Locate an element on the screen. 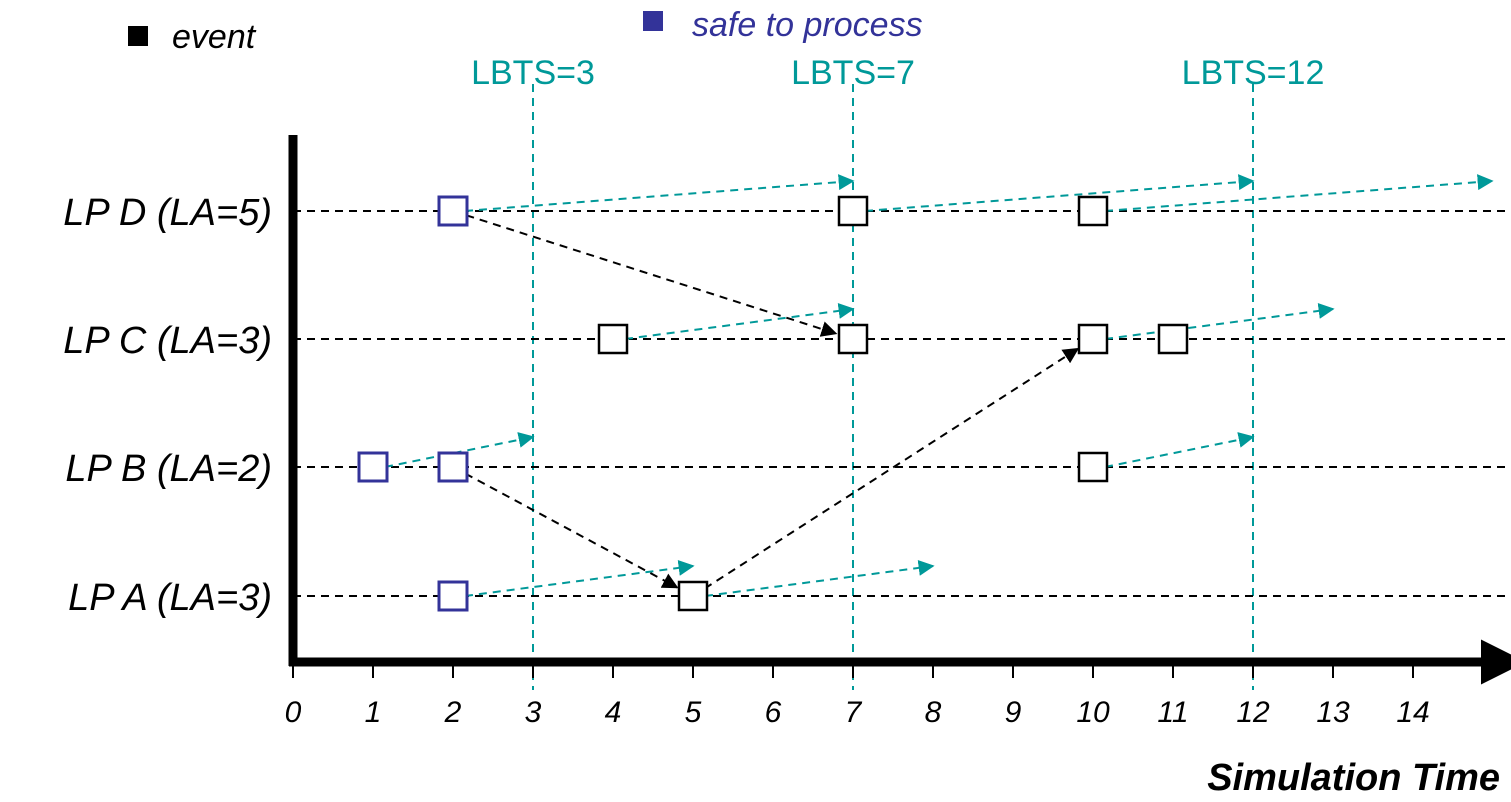  tick-label-13: 13 is located at coordinates (1333, 712).